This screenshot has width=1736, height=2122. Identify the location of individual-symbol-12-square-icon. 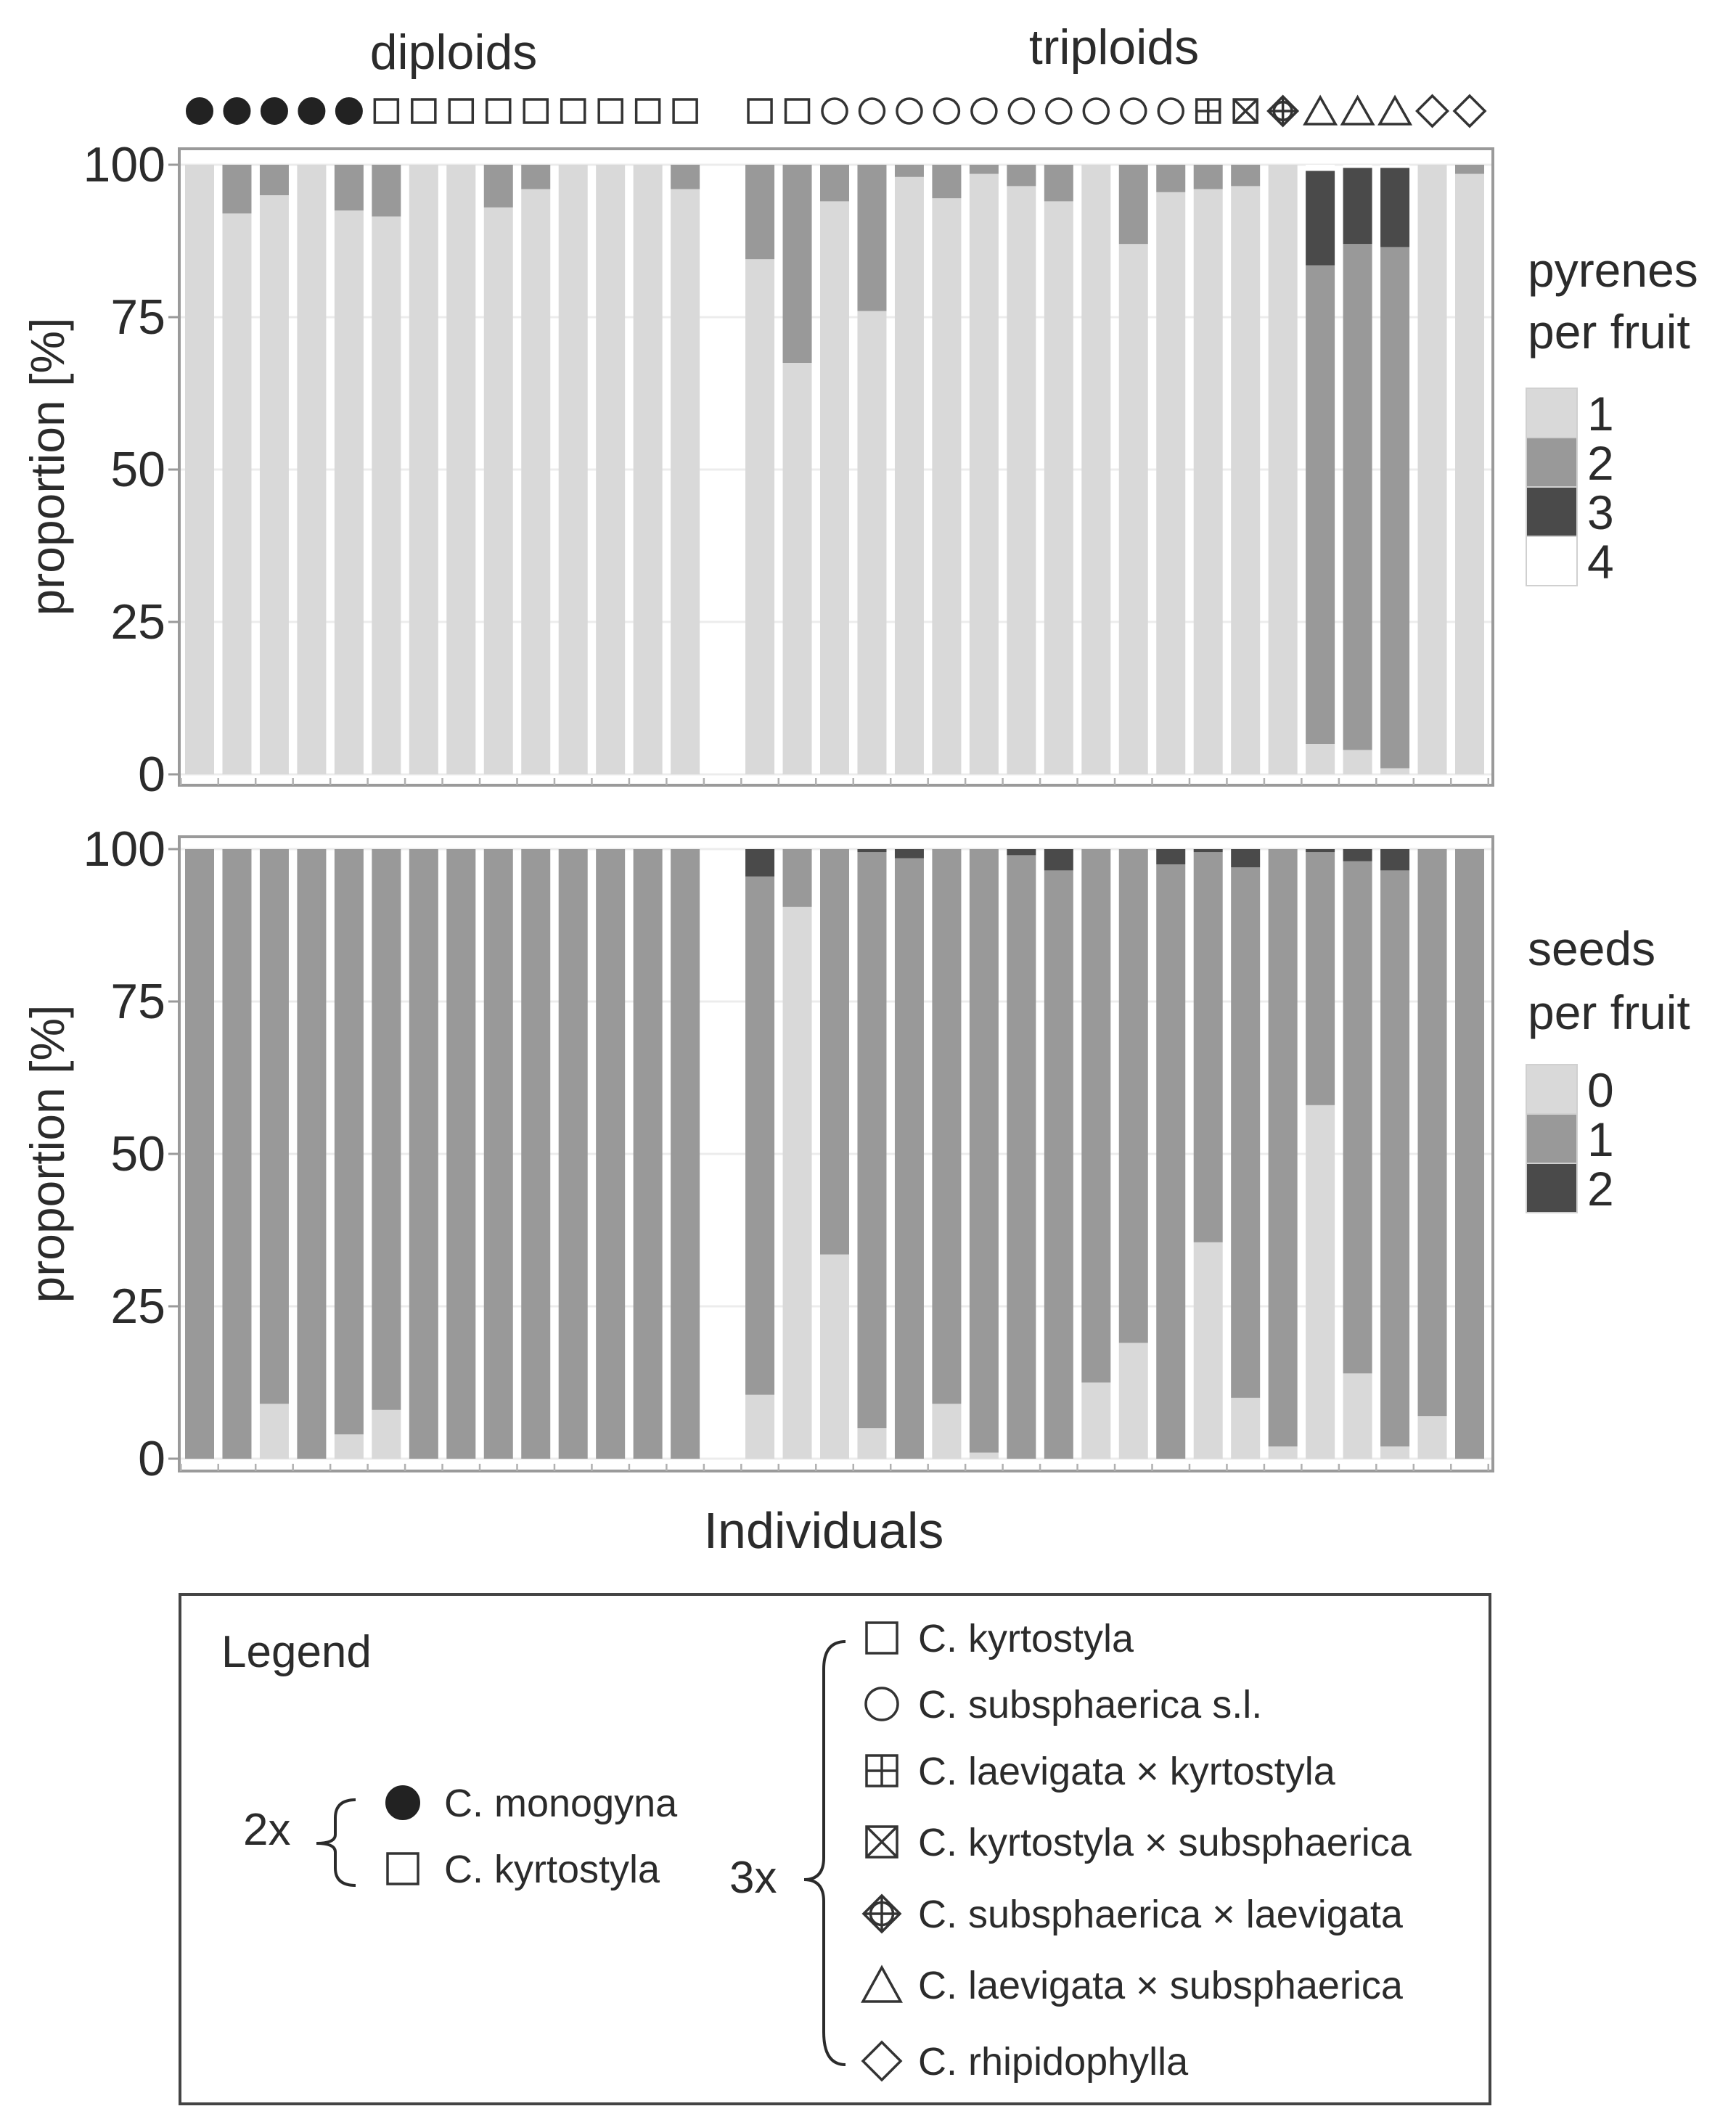
(610, 111).